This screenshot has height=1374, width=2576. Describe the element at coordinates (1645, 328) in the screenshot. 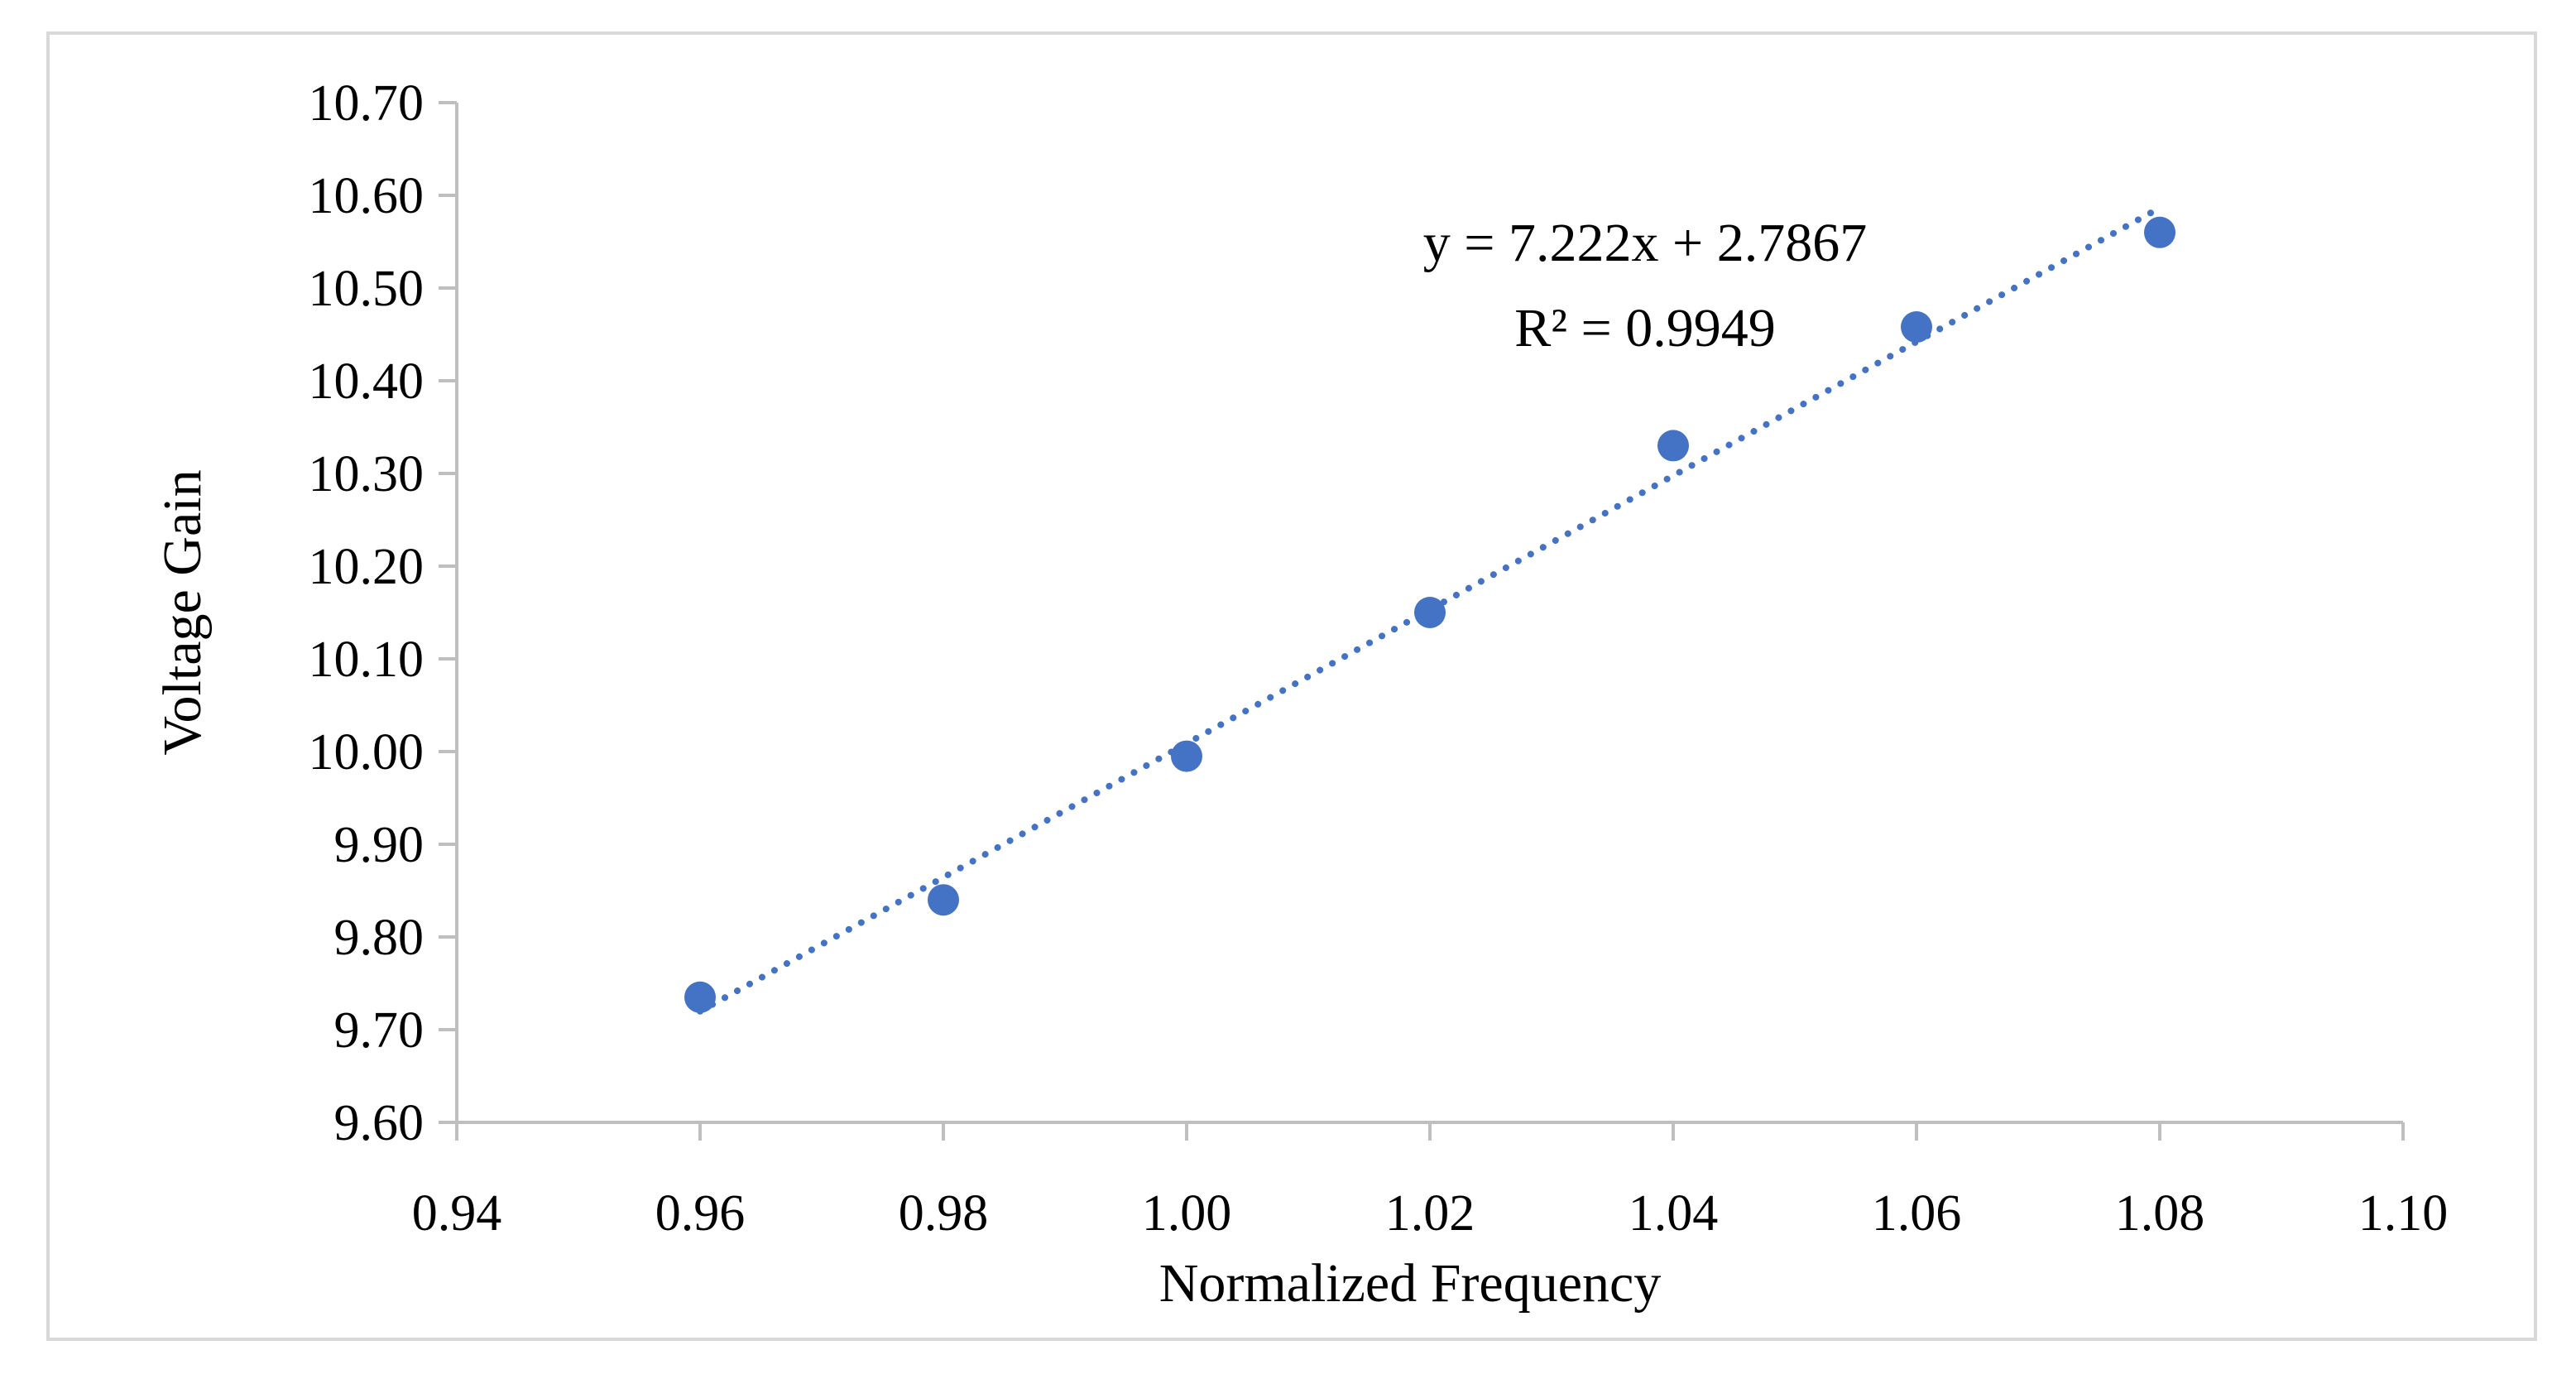

I see `trendline-r-squared: R² = 0.9949` at that location.